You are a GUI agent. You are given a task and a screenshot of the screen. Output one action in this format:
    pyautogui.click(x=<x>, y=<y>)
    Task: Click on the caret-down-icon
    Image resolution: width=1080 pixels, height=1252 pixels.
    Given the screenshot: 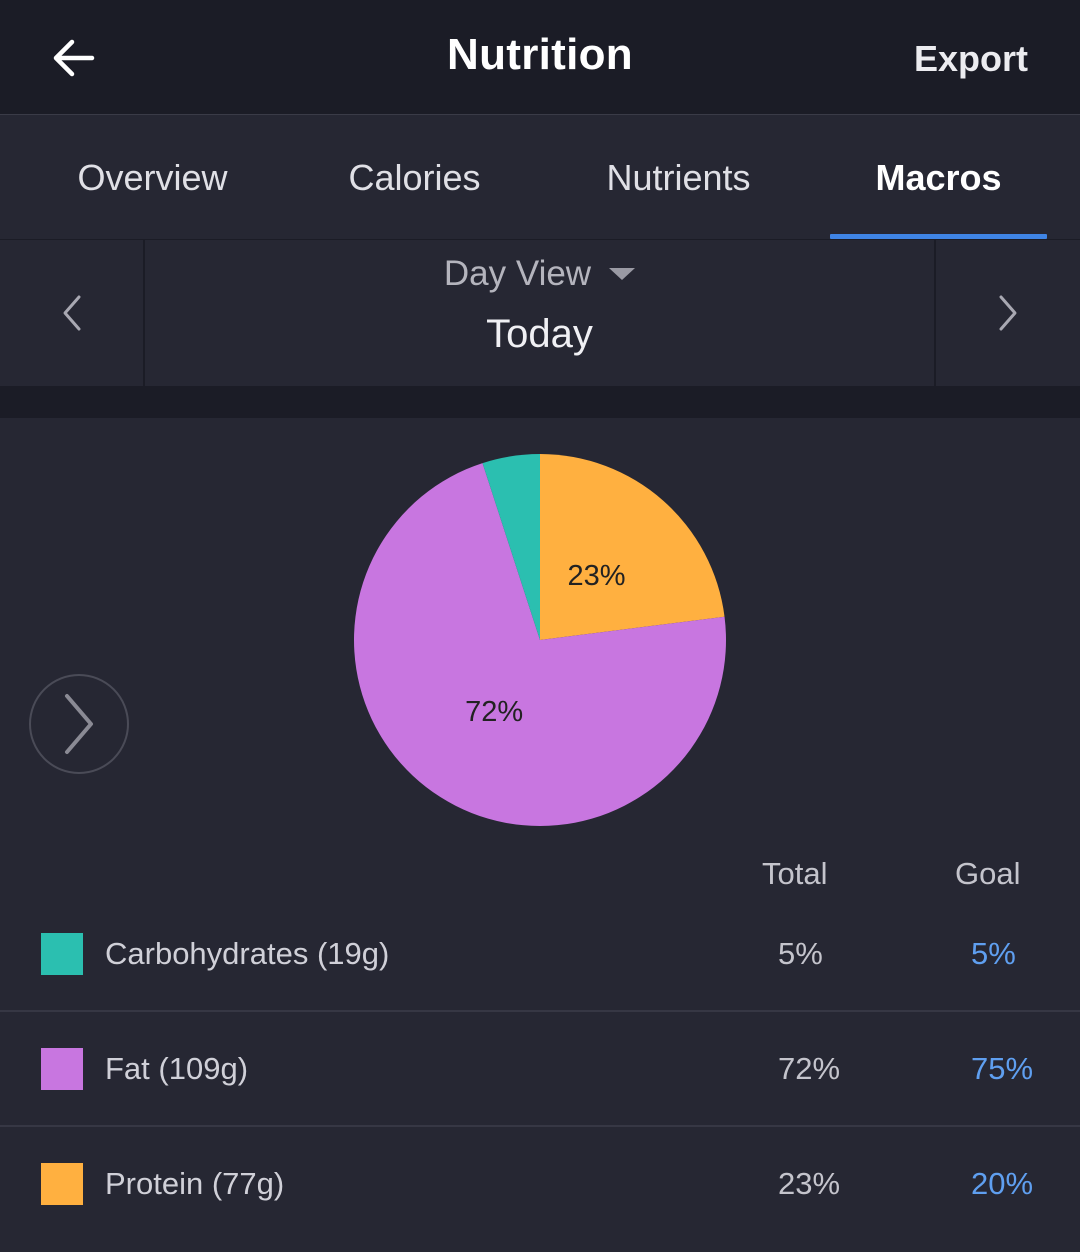 What is the action you would take?
    pyautogui.click(x=622, y=274)
    